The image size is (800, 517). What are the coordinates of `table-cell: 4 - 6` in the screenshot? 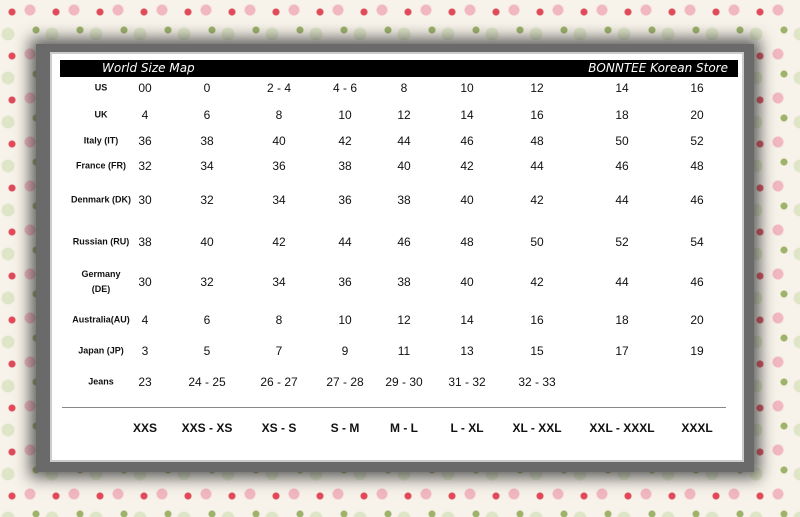 It's located at (345, 88).